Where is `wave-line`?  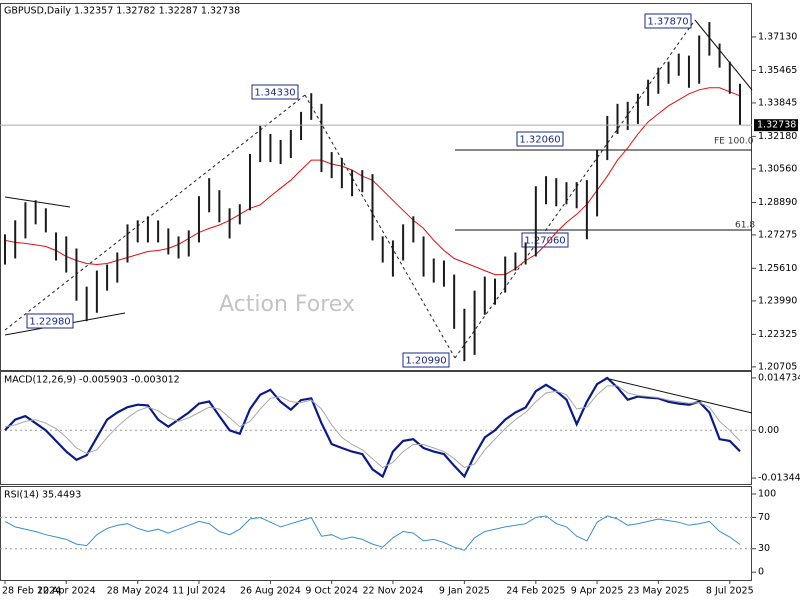 wave-line is located at coordinates (380, 226).